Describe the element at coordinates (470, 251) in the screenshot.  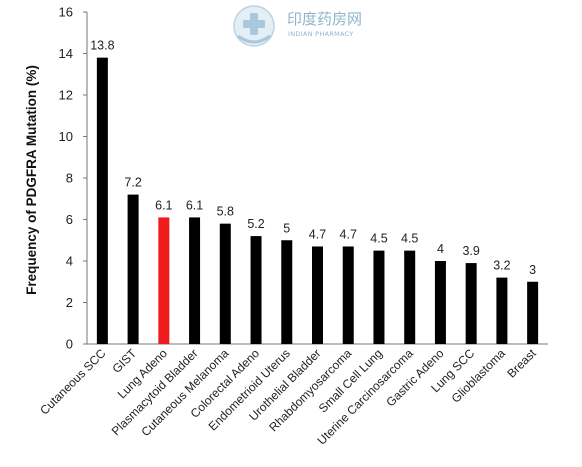
I see `data-label: 3.9` at that location.